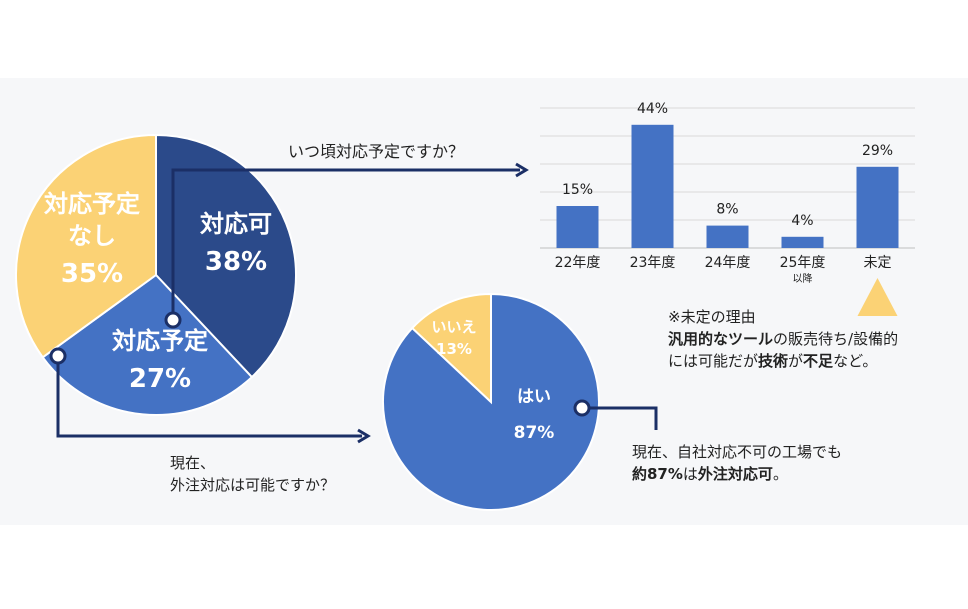 The height and width of the screenshot is (609, 968). What do you see at coordinates (534, 397) in the screenshot?
I see `pie2-label-0: はい` at bounding box center [534, 397].